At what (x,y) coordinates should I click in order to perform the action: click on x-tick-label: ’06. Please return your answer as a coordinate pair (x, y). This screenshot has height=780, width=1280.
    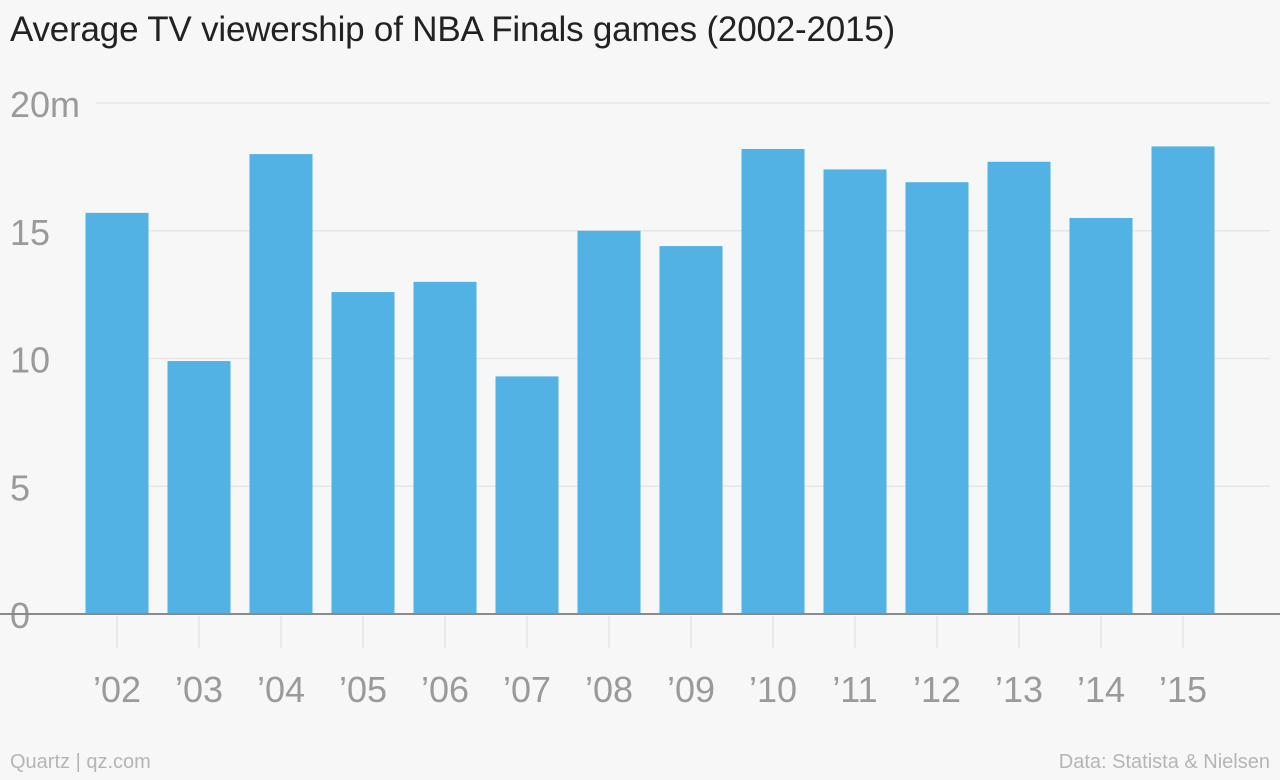
    Looking at the image, I should click on (445, 689).